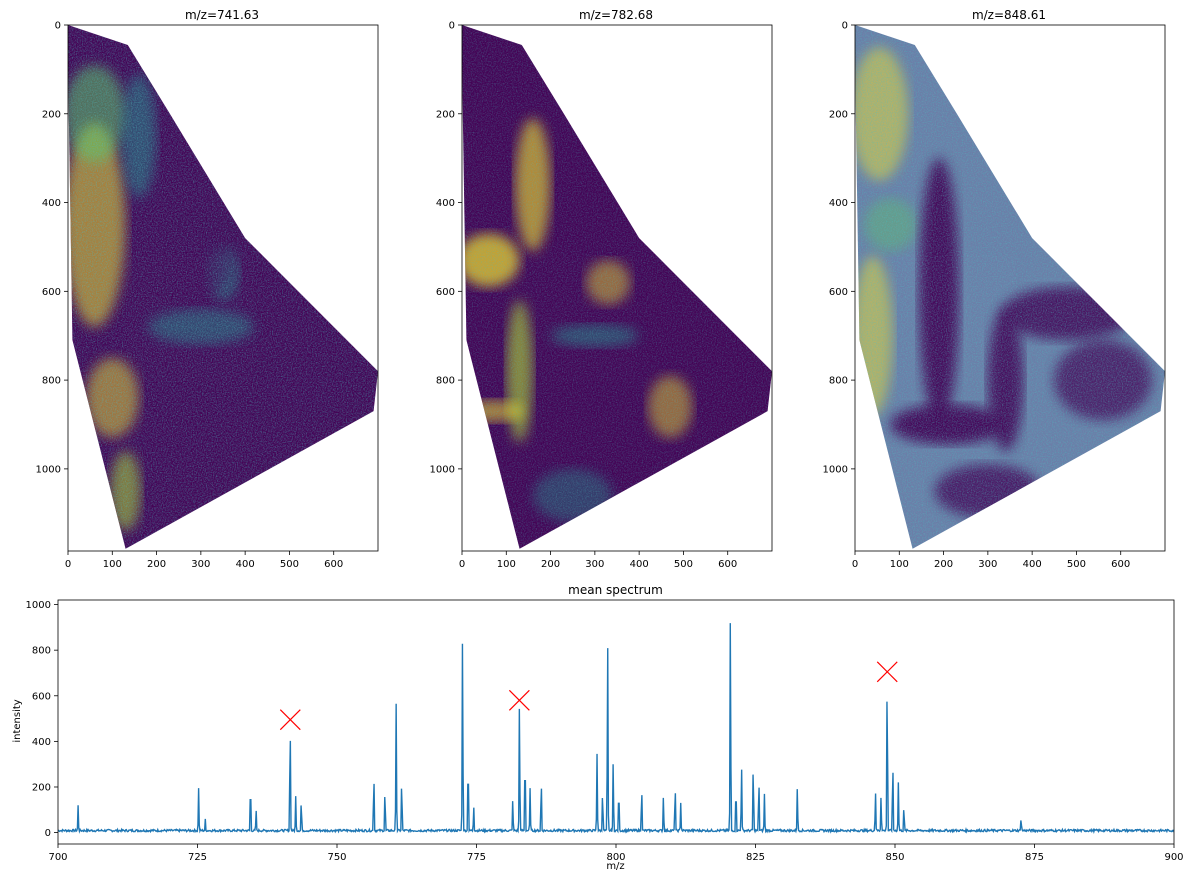  What do you see at coordinates (222, 15) in the screenshot?
I see `heatmap-title-1: m/z=741.63` at bounding box center [222, 15].